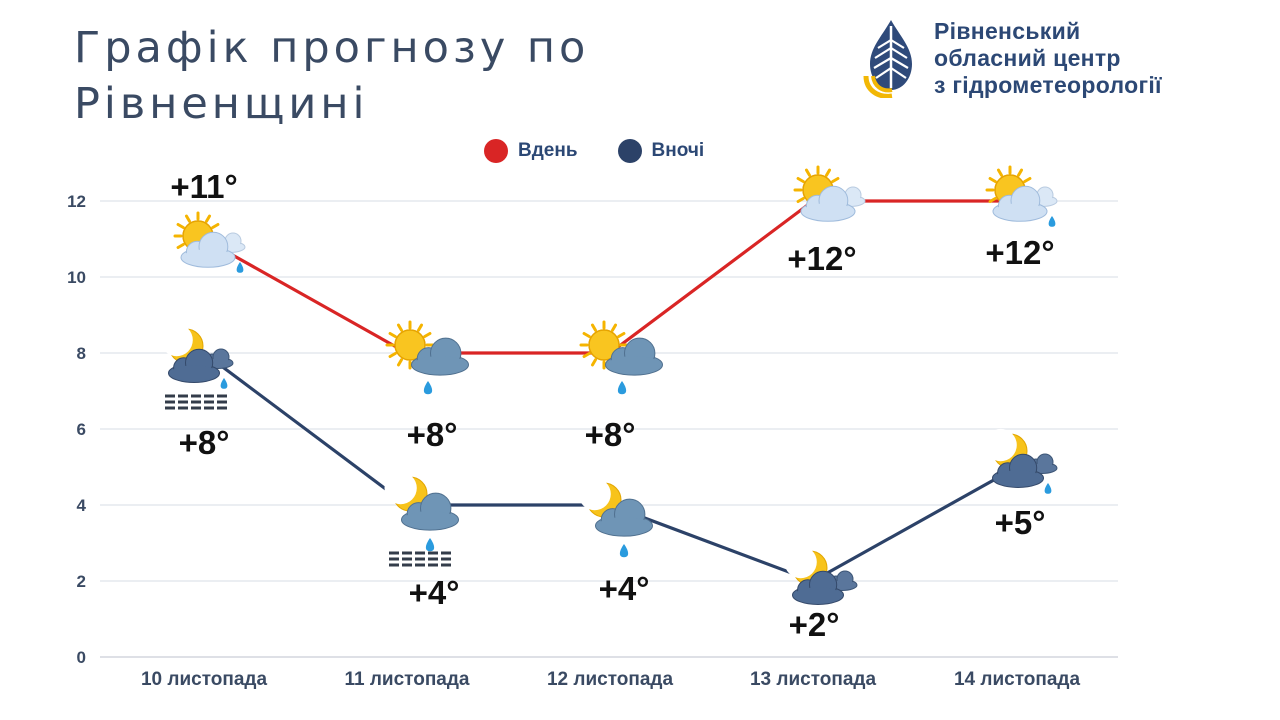 The image size is (1280, 720). What do you see at coordinates (1007, 31) in the screenshot?
I see `org-line-1: Рівненський` at bounding box center [1007, 31].